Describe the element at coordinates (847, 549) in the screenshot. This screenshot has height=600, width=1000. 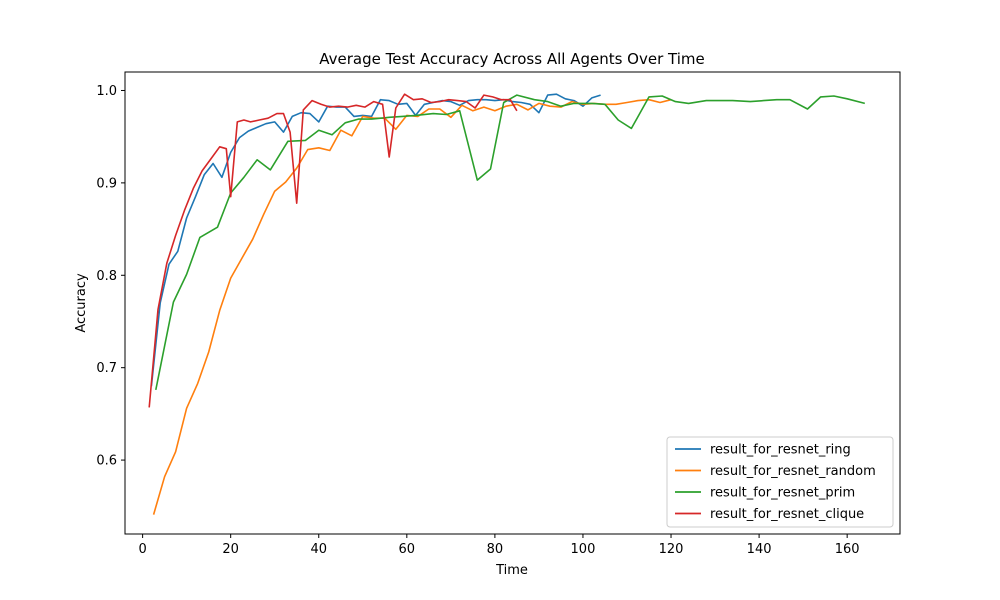
I see `x-tick-label: 160` at that location.